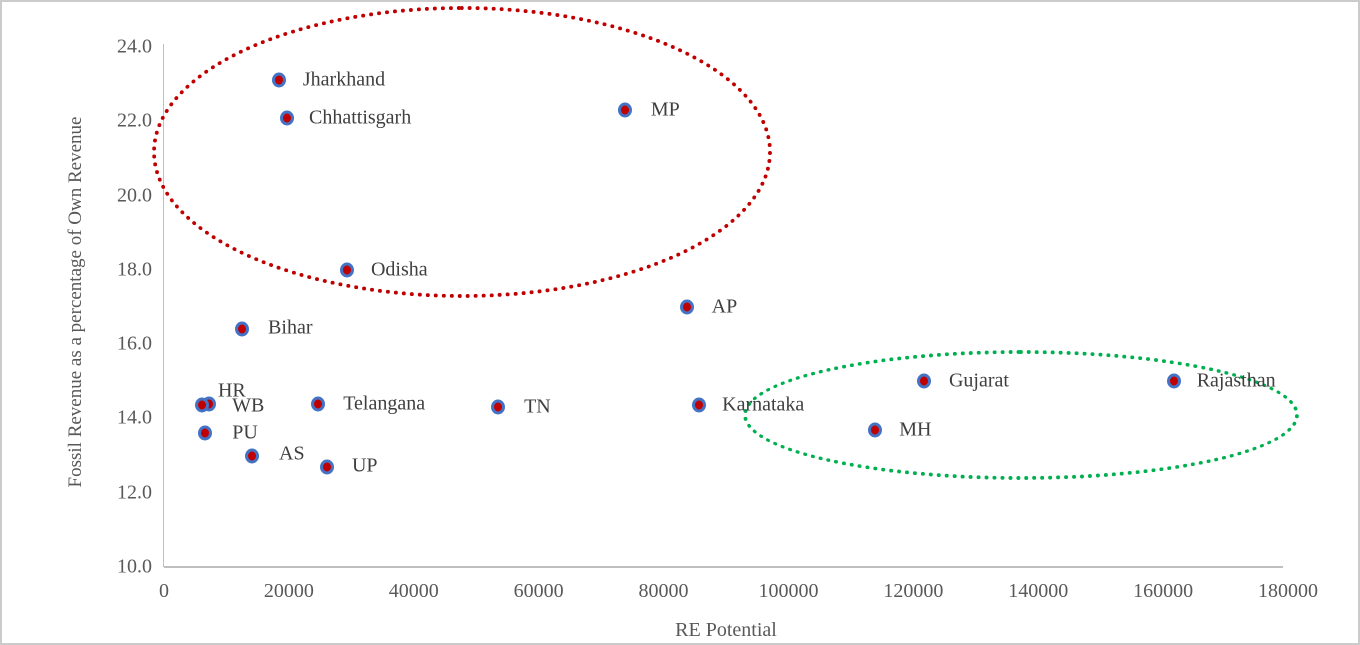 The width and height of the screenshot is (1360, 645). I want to click on data-point-as, so click(252, 456).